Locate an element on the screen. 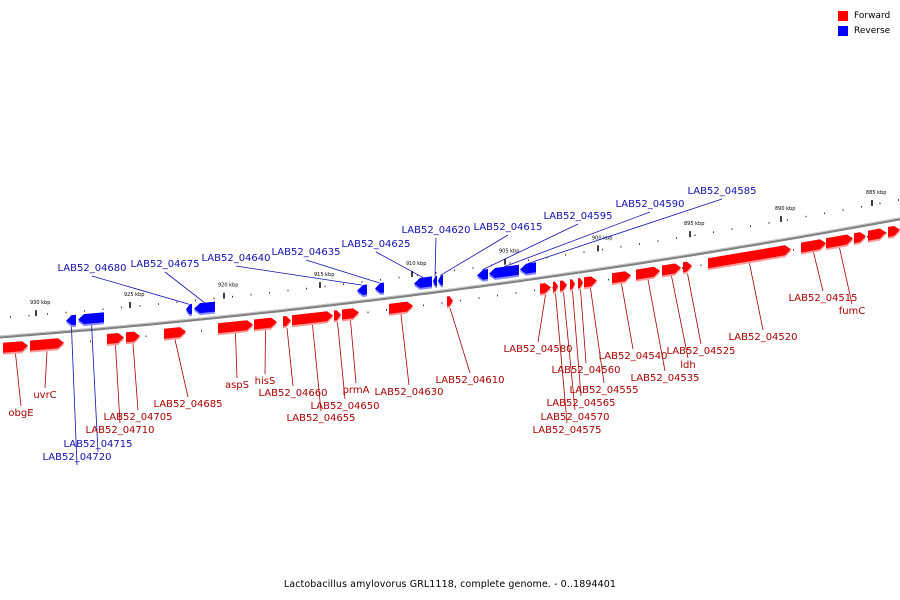 This screenshot has height=600, width=900. gene-label: LAB52_04520 is located at coordinates (762, 337).